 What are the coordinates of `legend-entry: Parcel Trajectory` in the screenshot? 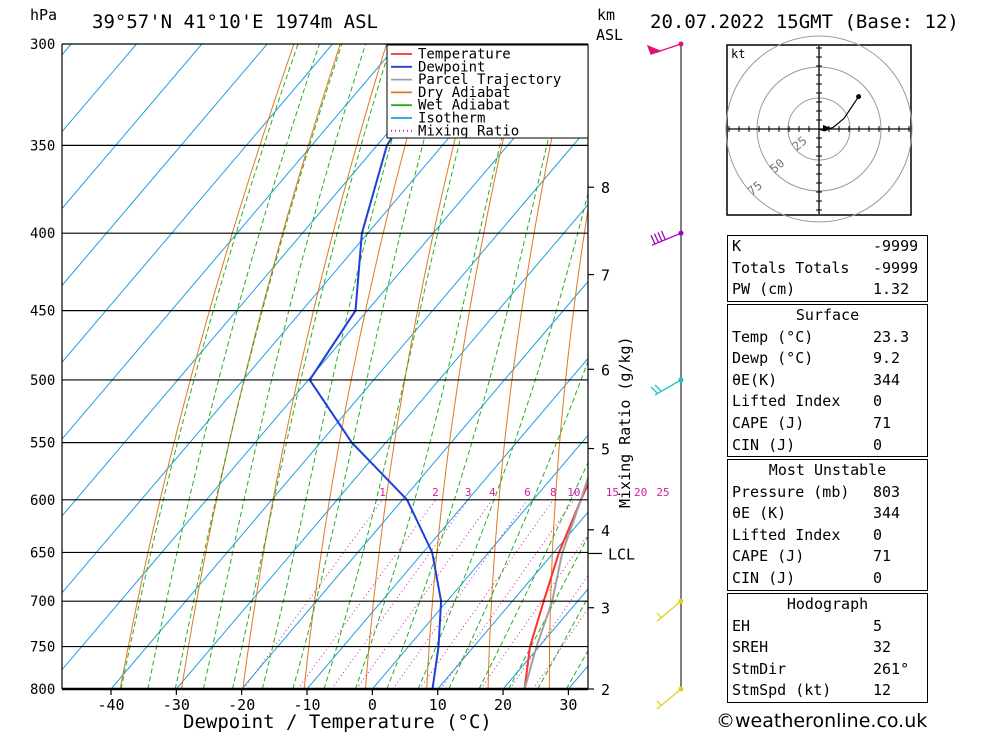 It's located at (489, 80).